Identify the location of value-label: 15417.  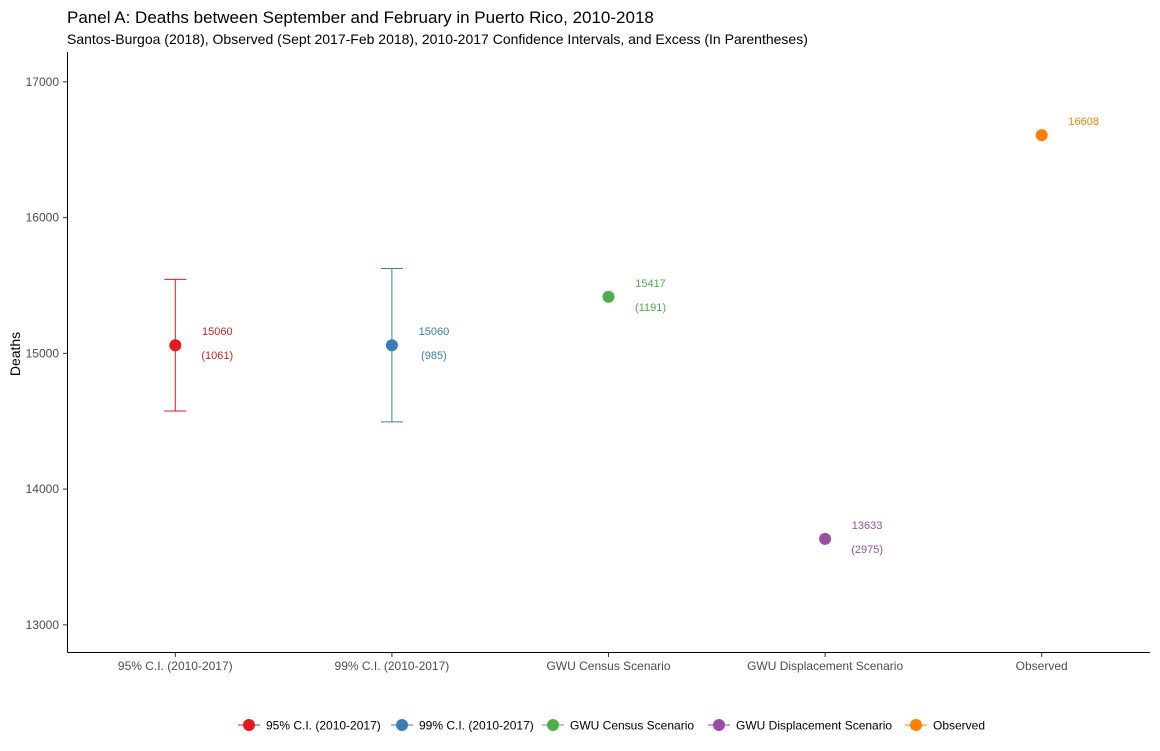
(650, 284).